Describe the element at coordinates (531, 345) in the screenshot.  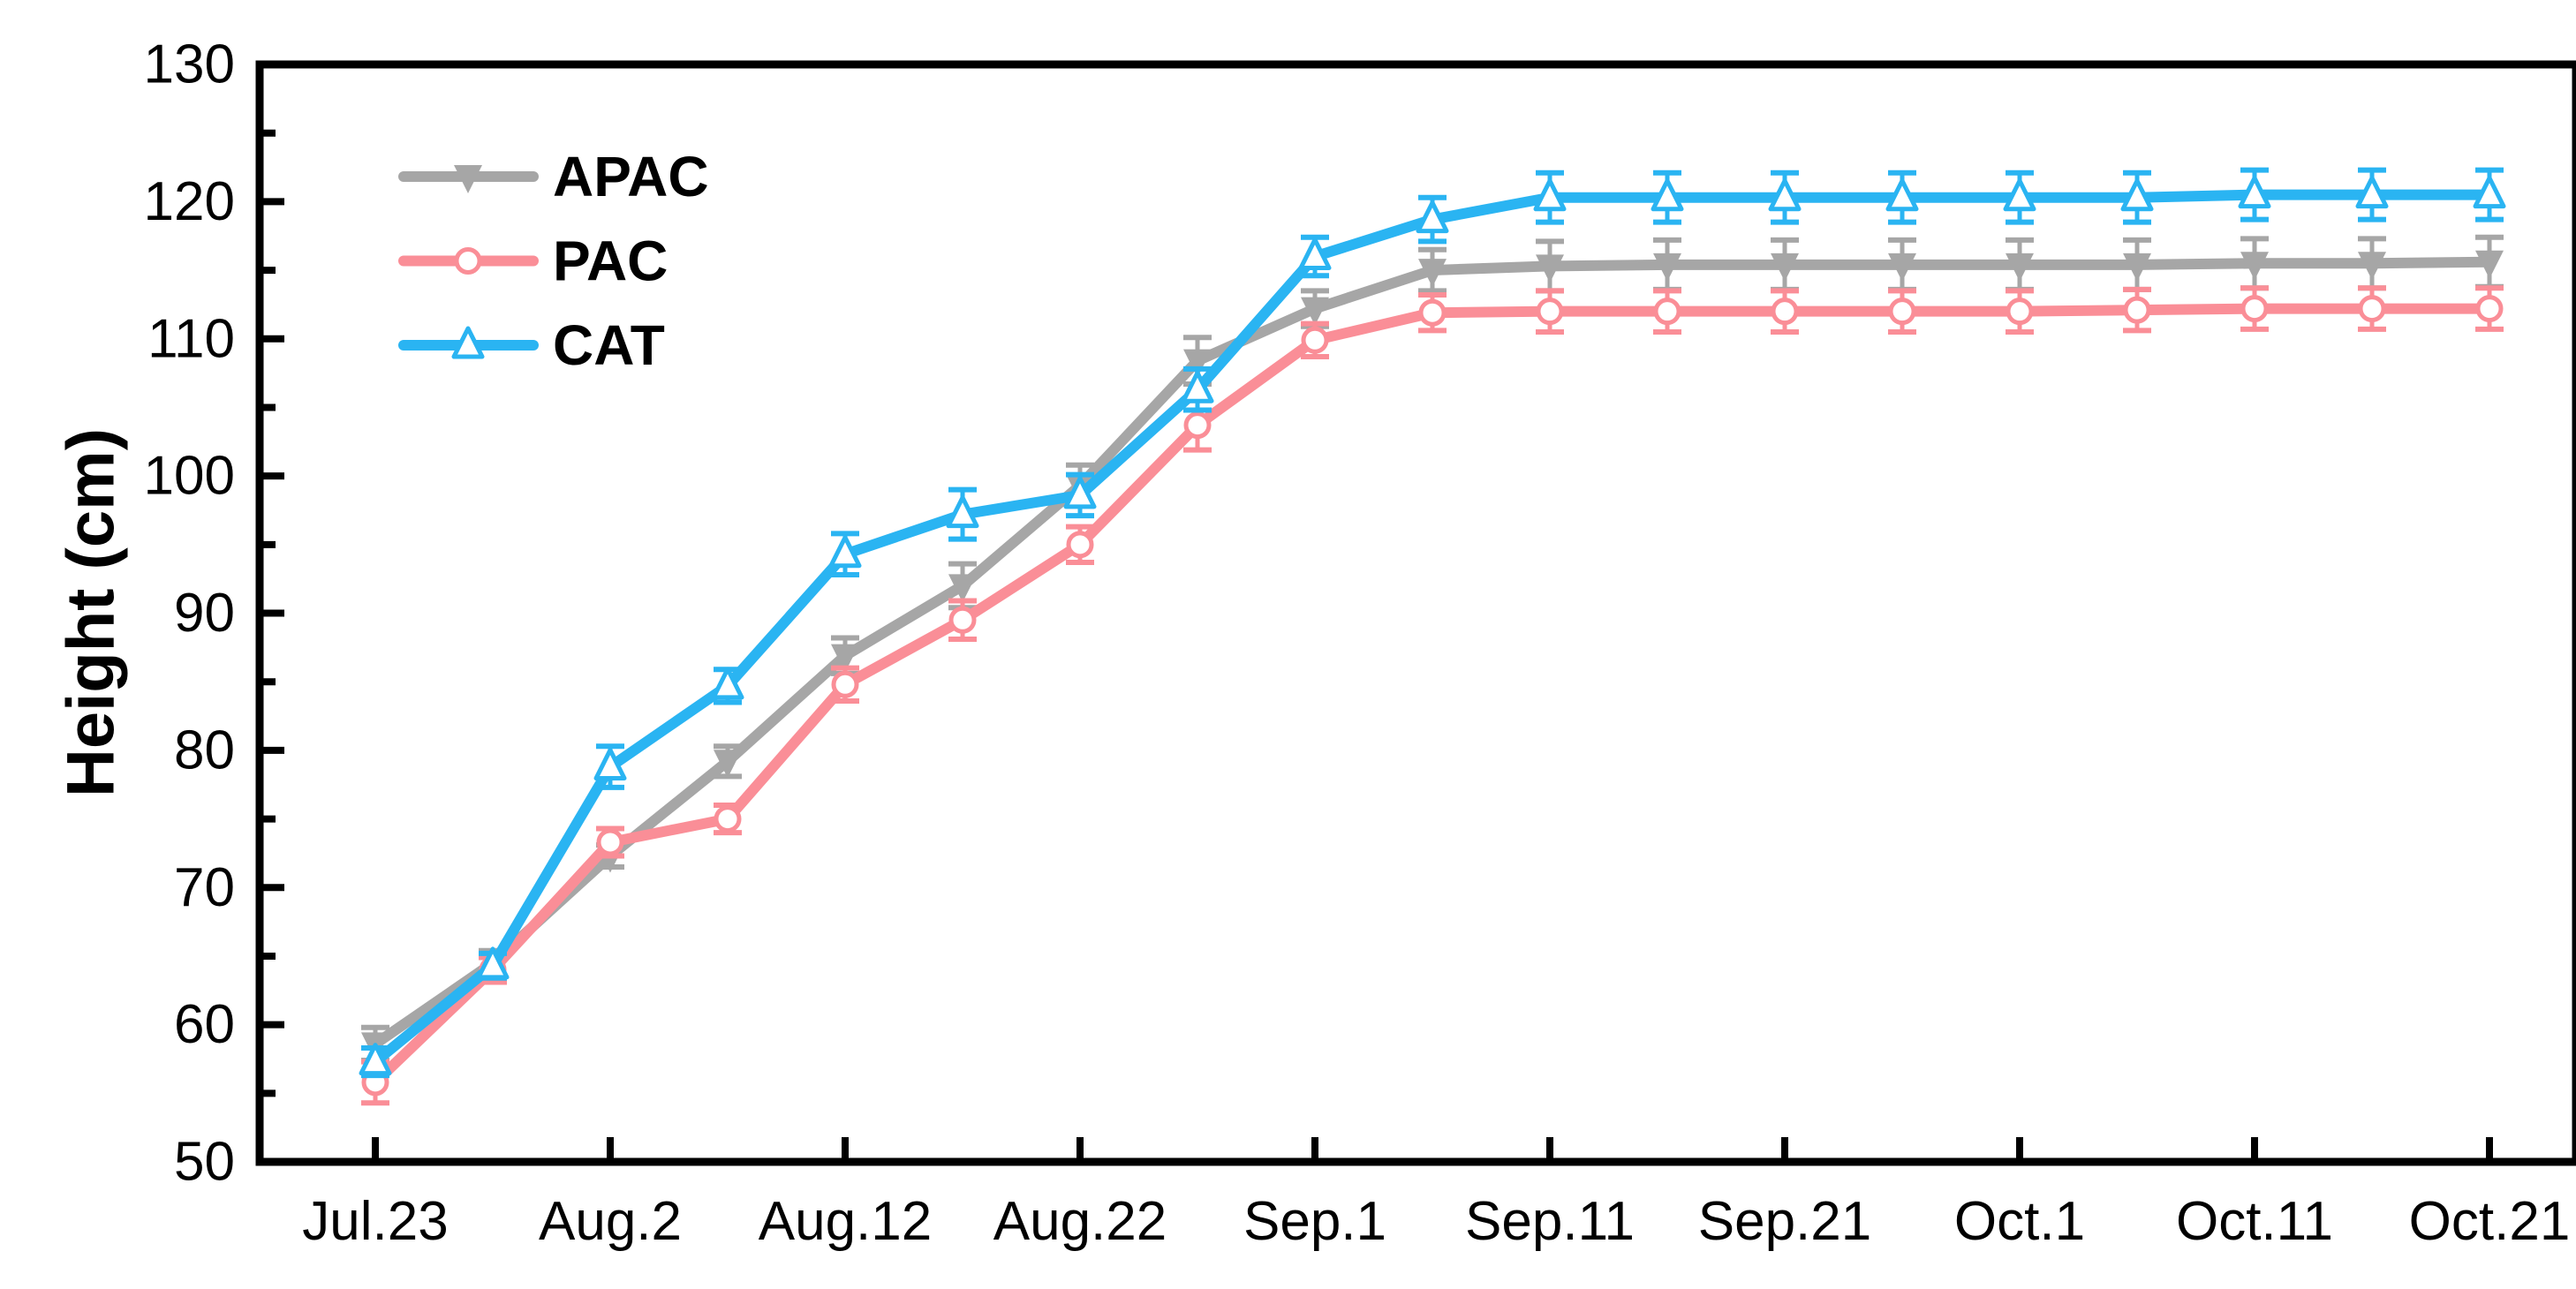
I see `legend-item-cat: CAT` at that location.